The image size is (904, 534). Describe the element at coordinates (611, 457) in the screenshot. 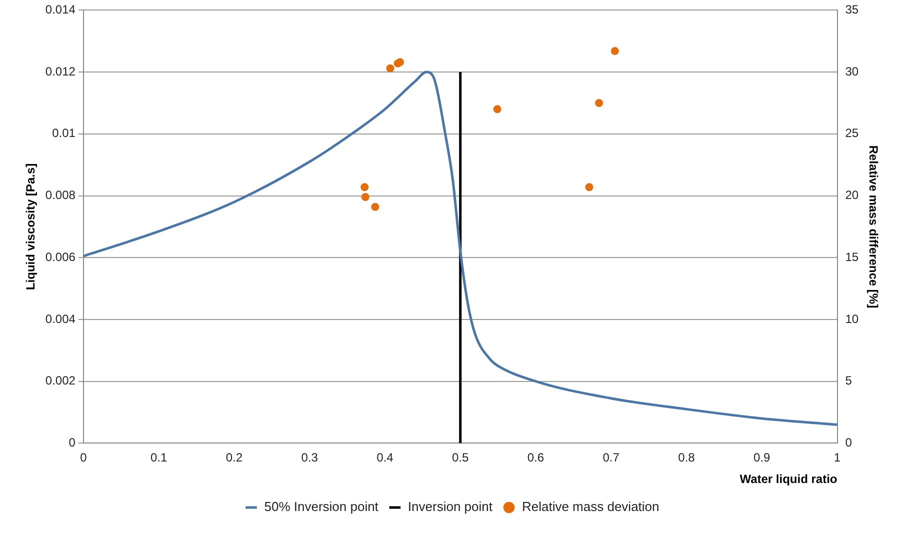

I see `x-tick-label: 0.7` at that location.